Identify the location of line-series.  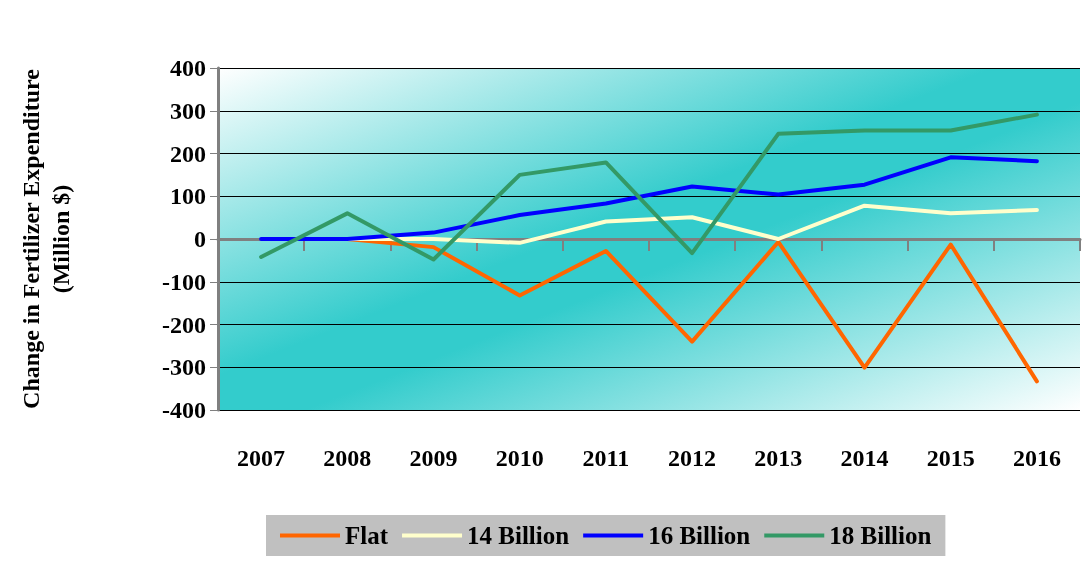
(649, 198).